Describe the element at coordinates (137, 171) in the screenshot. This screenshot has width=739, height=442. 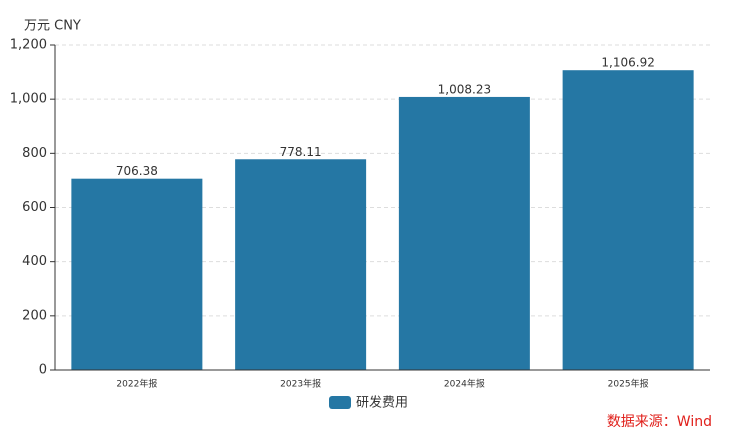
I see `value-label: 706.38` at that location.